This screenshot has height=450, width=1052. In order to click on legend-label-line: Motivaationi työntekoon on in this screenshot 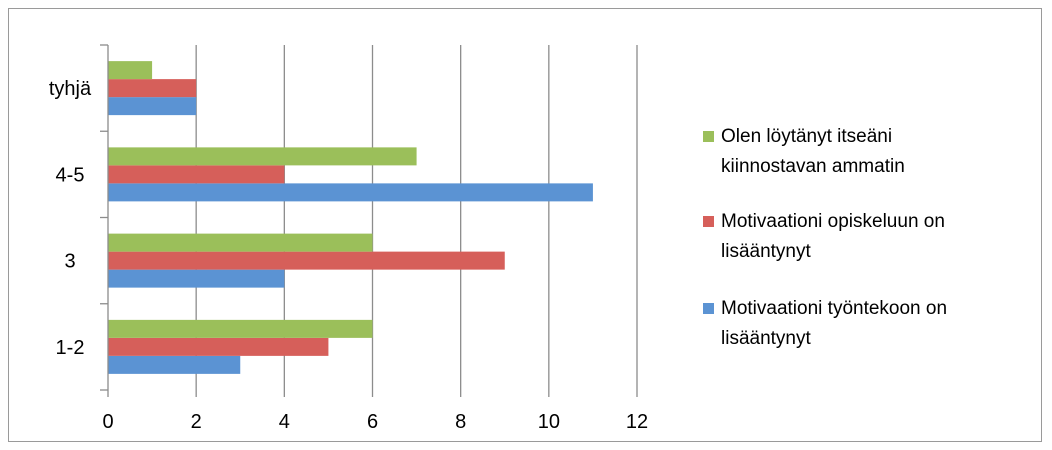, I will do `click(834, 308)`.